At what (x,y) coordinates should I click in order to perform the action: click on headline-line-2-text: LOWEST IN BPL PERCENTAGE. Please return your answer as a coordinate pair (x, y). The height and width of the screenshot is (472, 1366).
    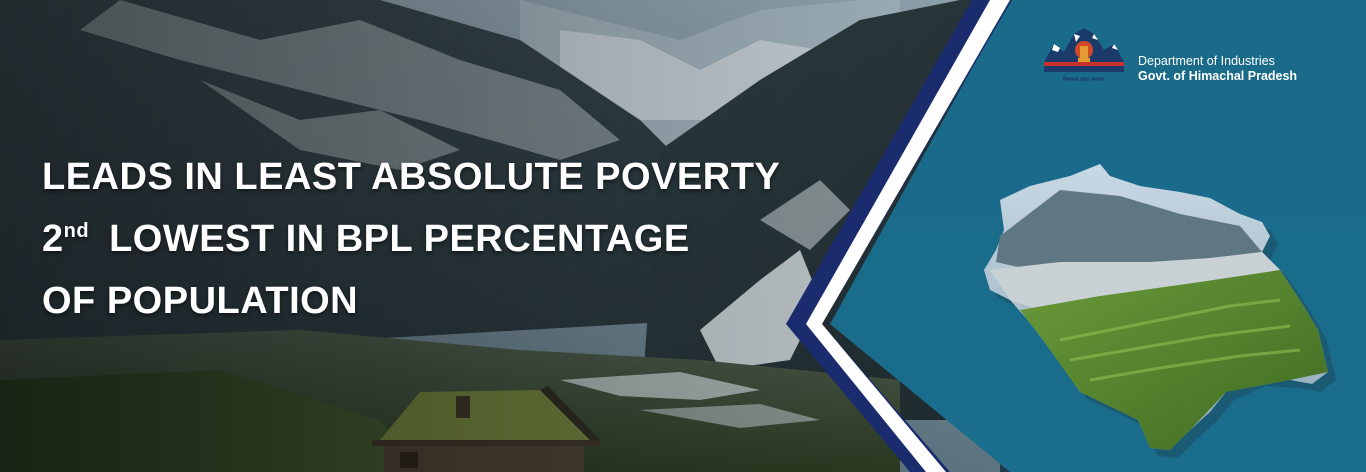
    Looking at the image, I should click on (399, 239).